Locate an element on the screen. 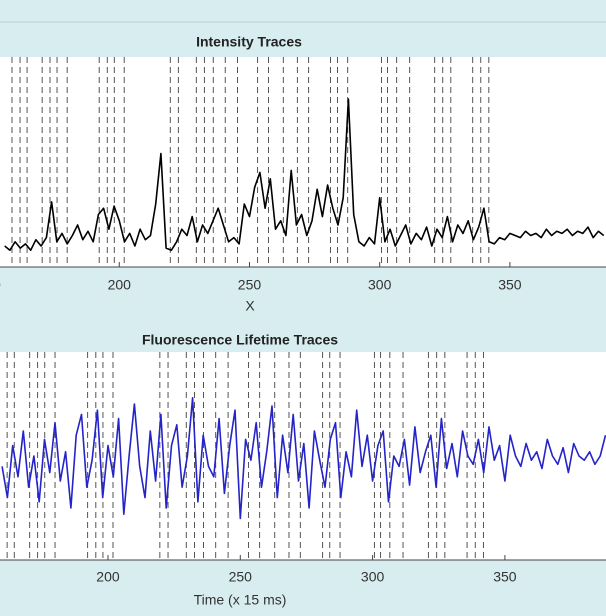  chart-title: Intensity Traces is located at coordinates (249, 42).